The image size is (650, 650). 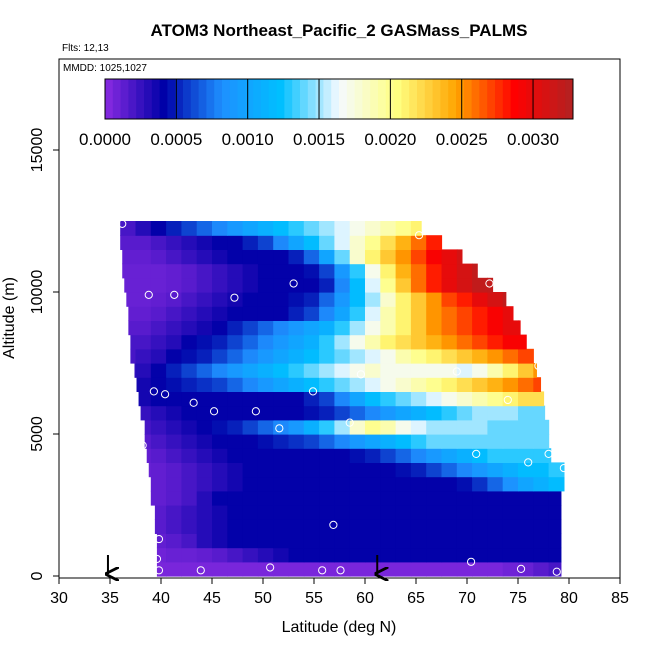 I want to click on x-tick-label: 60, so click(x=365, y=598).